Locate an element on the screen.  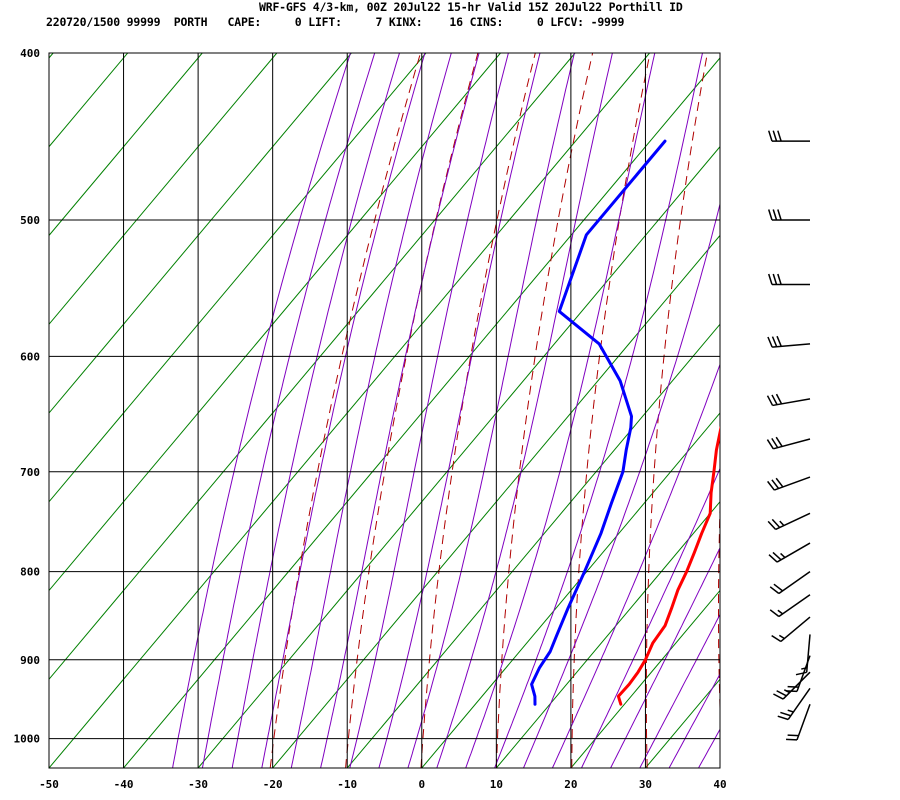
dewpoint-trace is located at coordinates (598, 422).